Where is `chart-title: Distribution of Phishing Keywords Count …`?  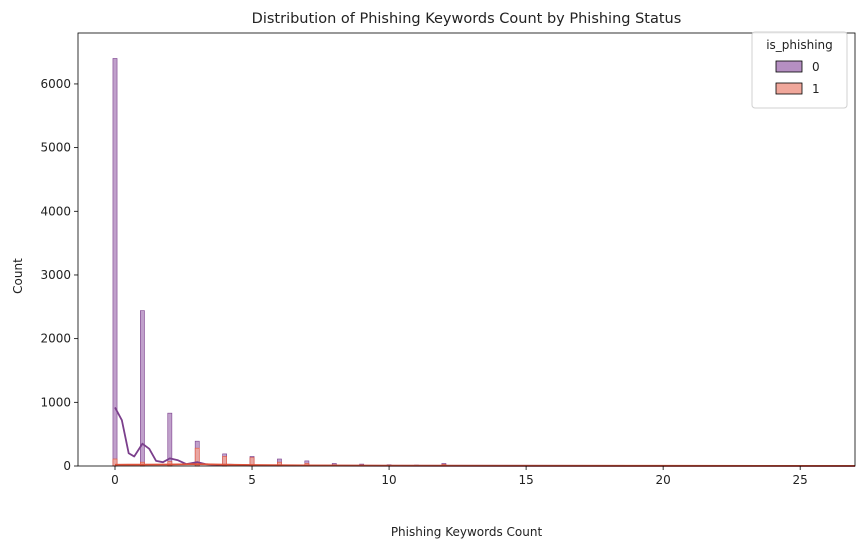 chart-title: Distribution of Phishing Keywords Count … is located at coordinates (467, 19).